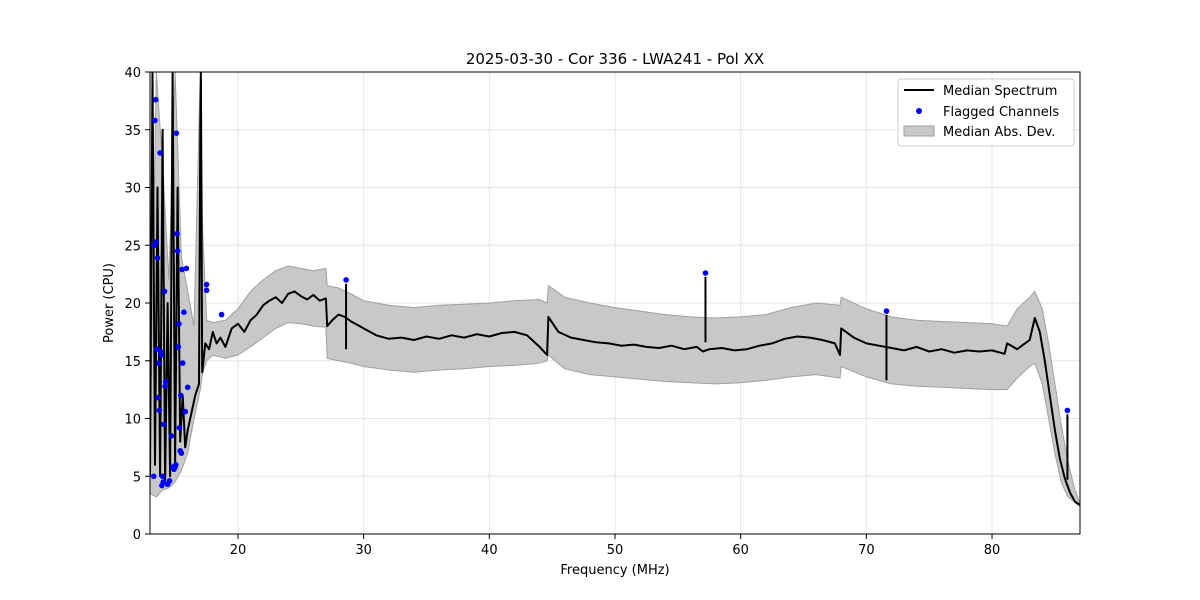 This screenshot has height=600, width=1200. Describe the element at coordinates (238, 550) in the screenshot. I see `x-tick-label: 20` at that location.